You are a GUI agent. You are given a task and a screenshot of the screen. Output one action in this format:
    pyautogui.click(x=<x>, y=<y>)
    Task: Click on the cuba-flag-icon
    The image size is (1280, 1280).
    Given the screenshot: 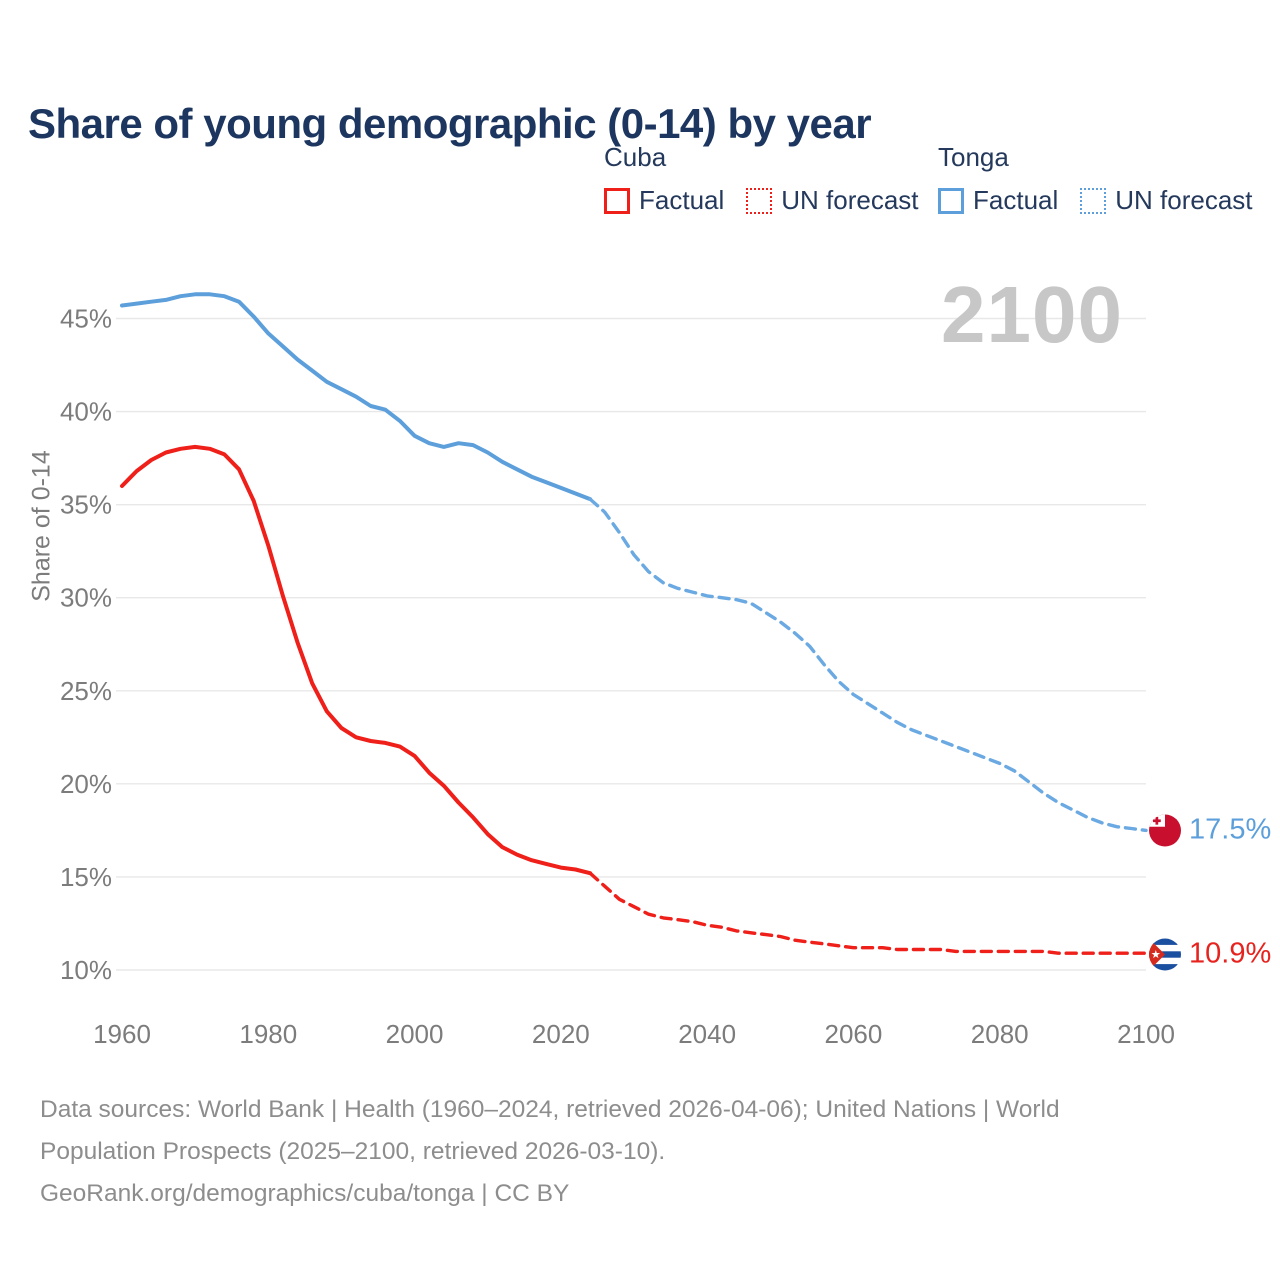 What is the action you would take?
    pyautogui.click(x=1165, y=954)
    